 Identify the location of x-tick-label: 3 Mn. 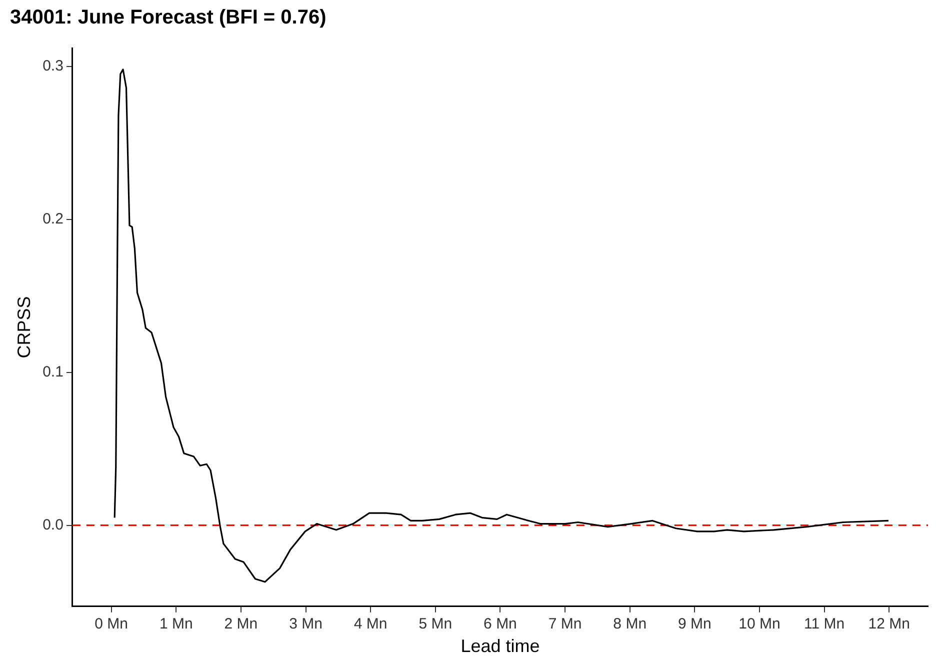
(305, 624).